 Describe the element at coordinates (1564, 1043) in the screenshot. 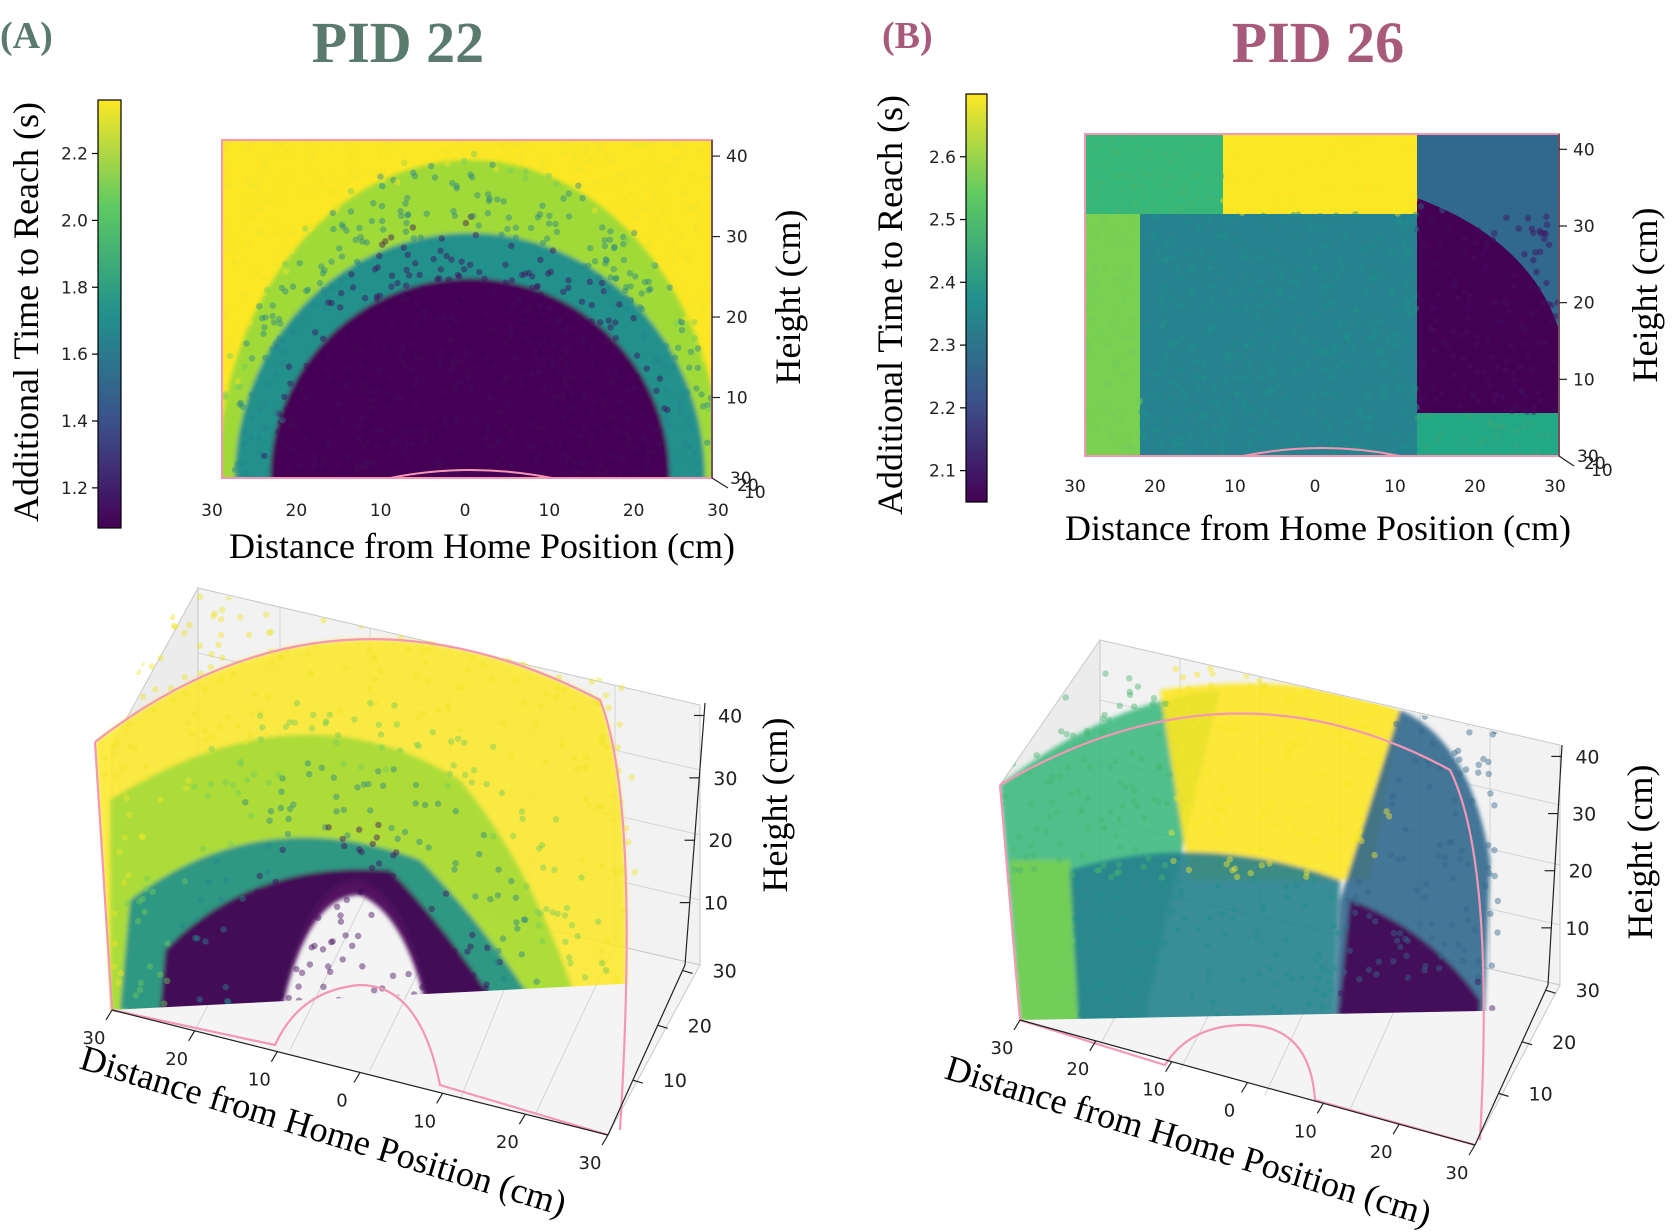

I see `y-tick-label: 20` at that location.